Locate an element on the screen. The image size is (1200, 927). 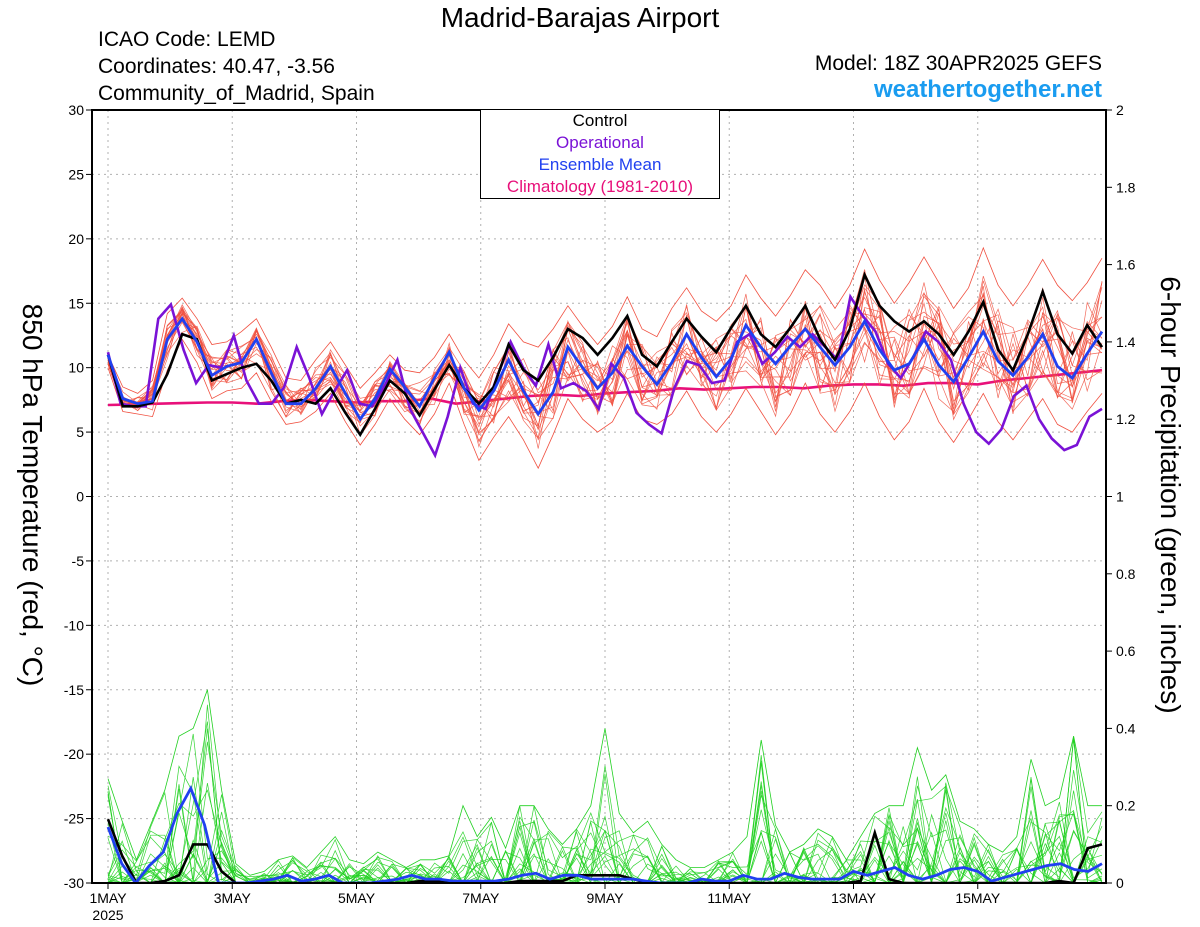
x-tick-label: 1MAY is located at coordinates (108, 898).